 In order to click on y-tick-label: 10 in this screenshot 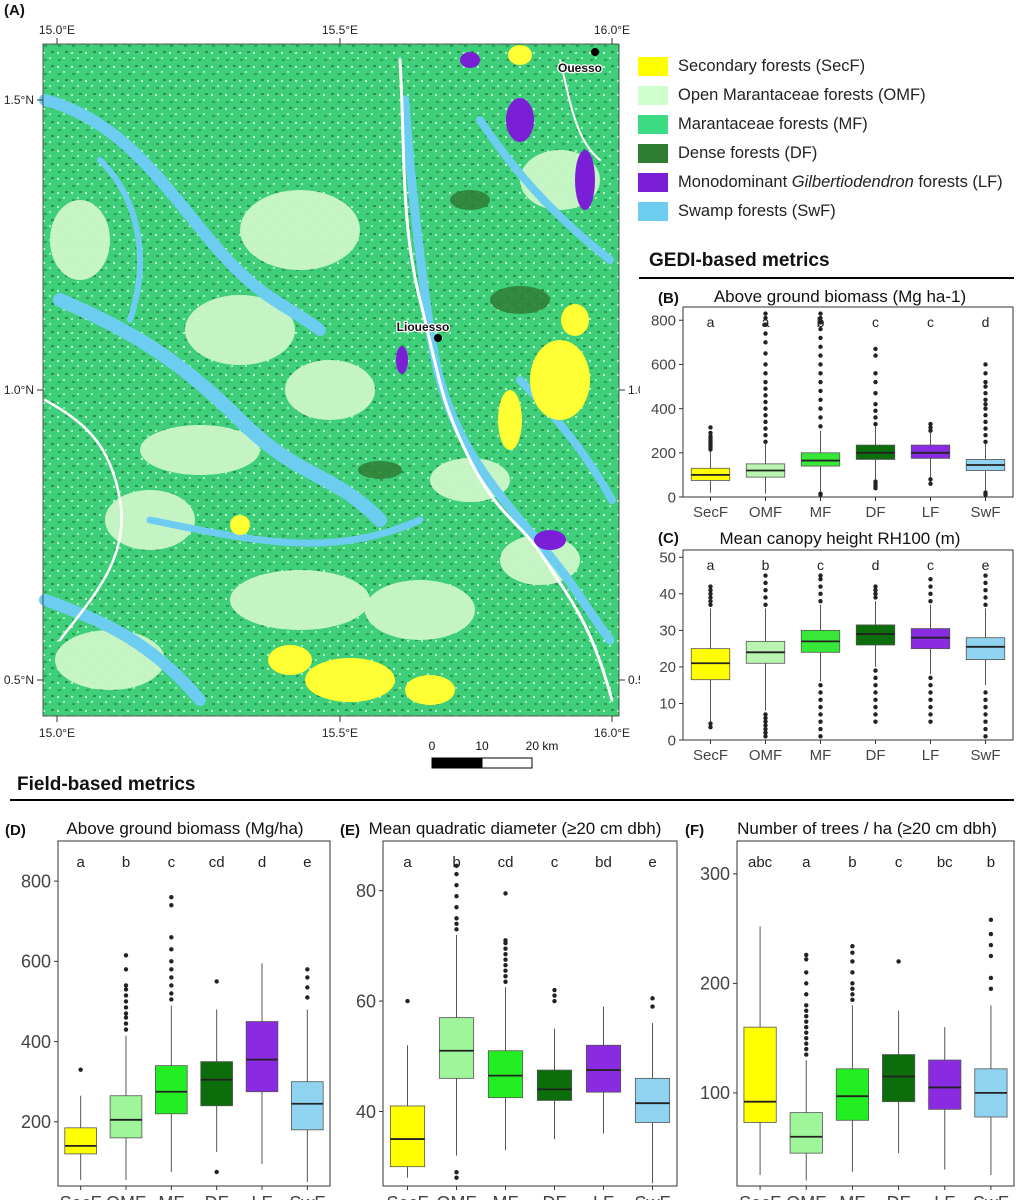, I will do `click(667, 704)`.